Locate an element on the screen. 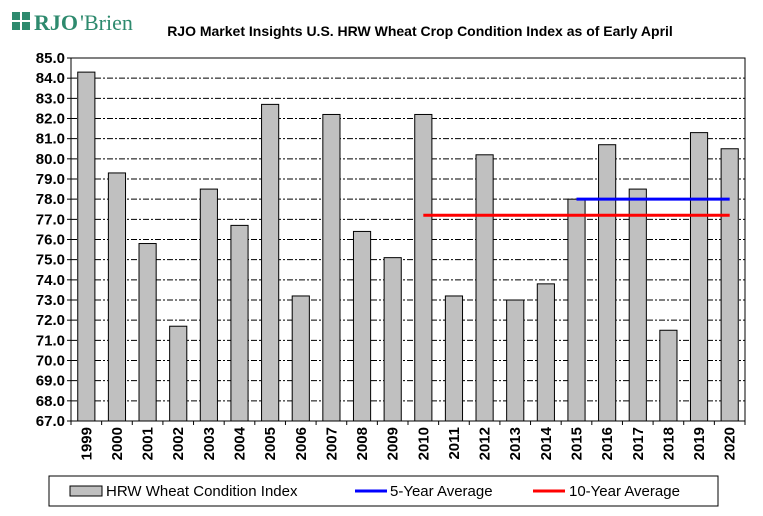 The height and width of the screenshot is (516, 763). bar-1999 is located at coordinates (86, 246).